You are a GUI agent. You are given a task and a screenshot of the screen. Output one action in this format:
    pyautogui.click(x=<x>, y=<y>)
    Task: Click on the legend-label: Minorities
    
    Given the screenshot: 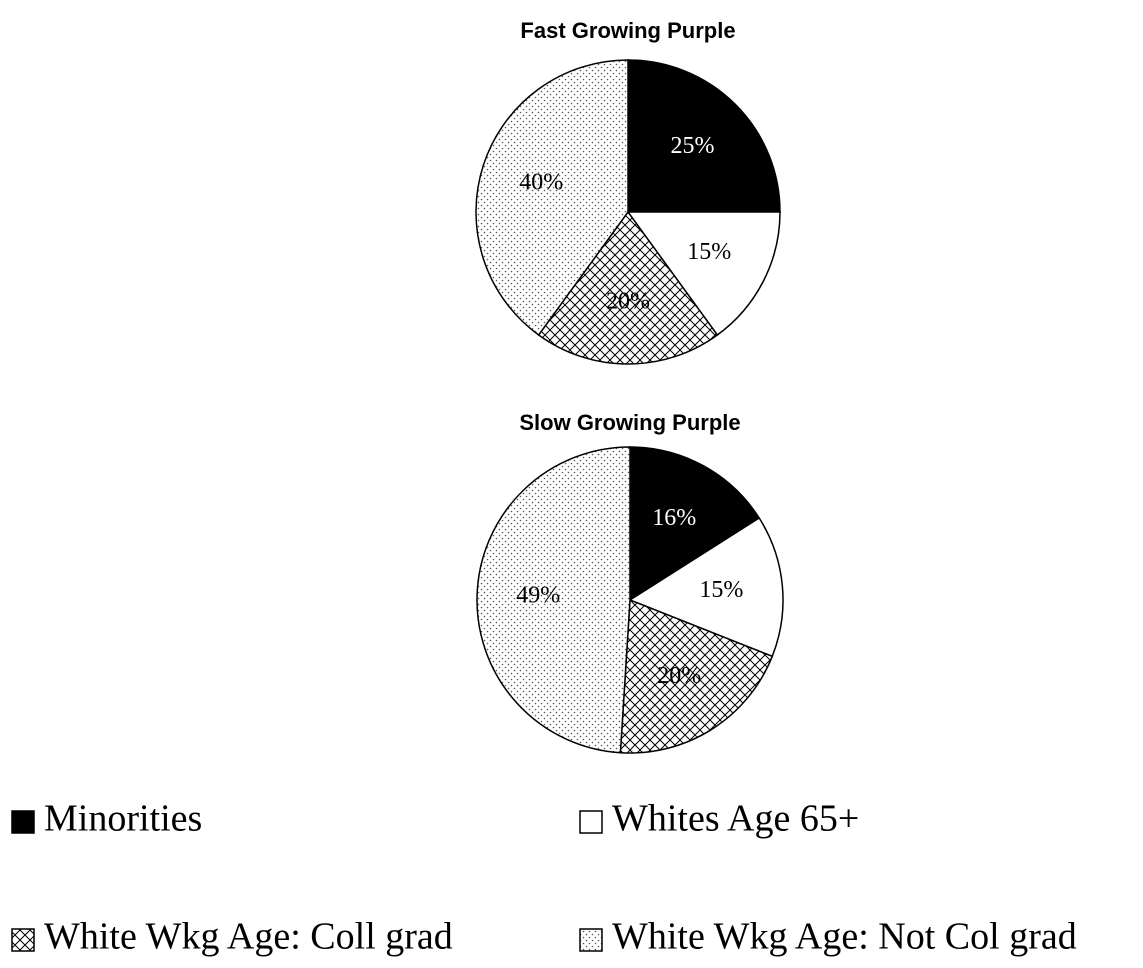 What is the action you would take?
    pyautogui.click(x=123, y=819)
    